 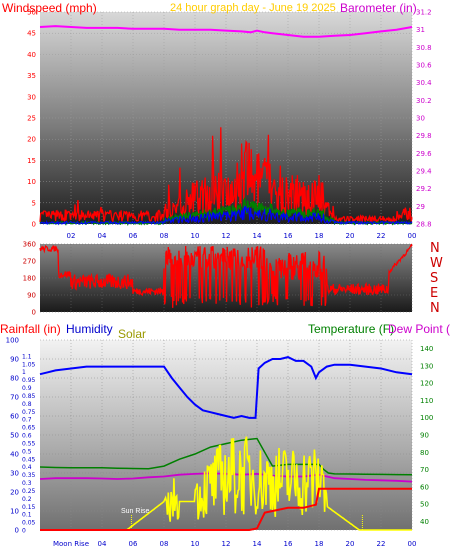 What do you see at coordinates (31, 161) in the screenshot?
I see `wind-tick-label: 15` at bounding box center [31, 161].